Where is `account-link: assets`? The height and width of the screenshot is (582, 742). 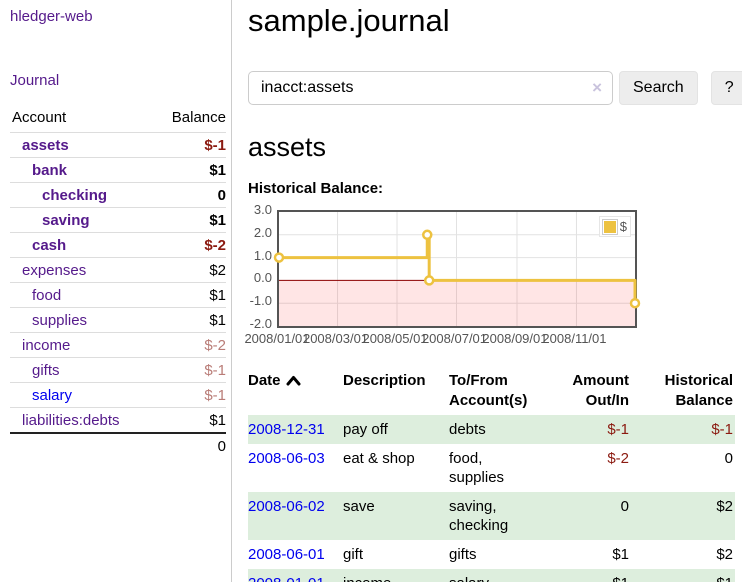
account-link: assets is located at coordinates (45, 145).